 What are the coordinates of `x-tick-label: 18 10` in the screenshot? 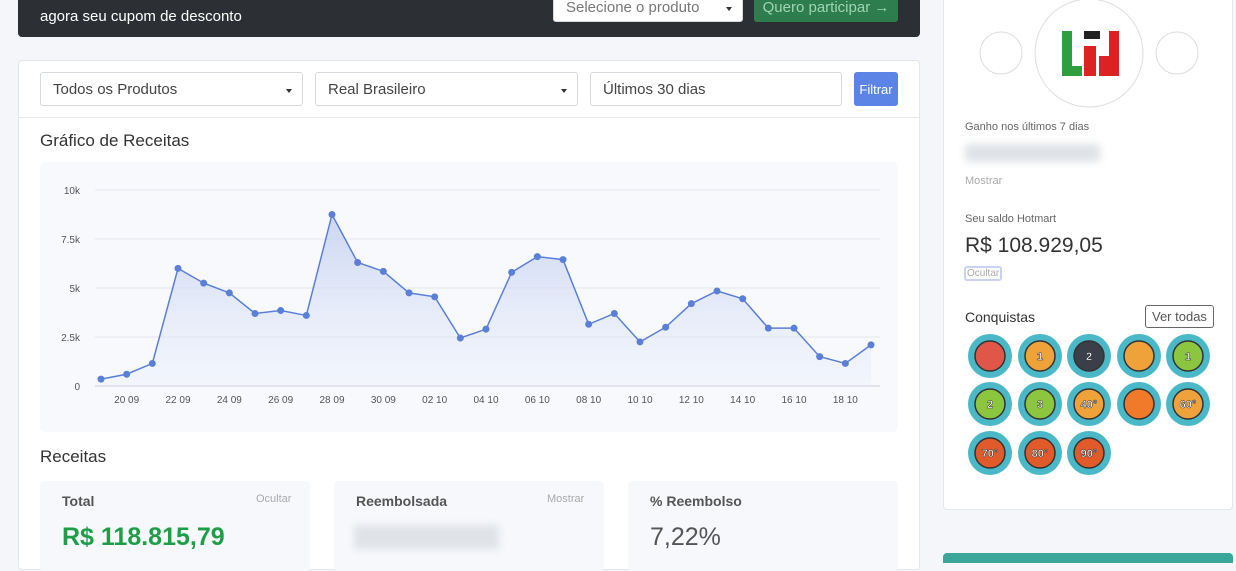 It's located at (845, 400).